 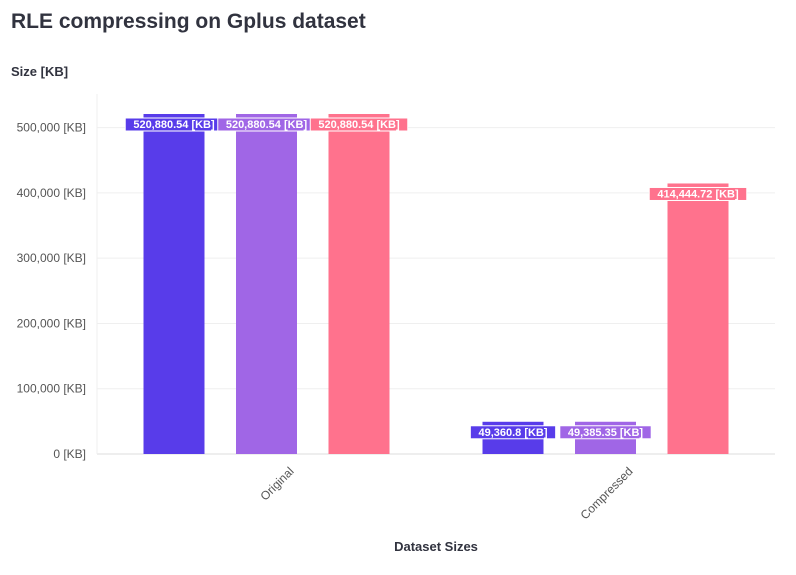 I want to click on y-tick-label: 100,000 [KB], so click(x=51, y=389).